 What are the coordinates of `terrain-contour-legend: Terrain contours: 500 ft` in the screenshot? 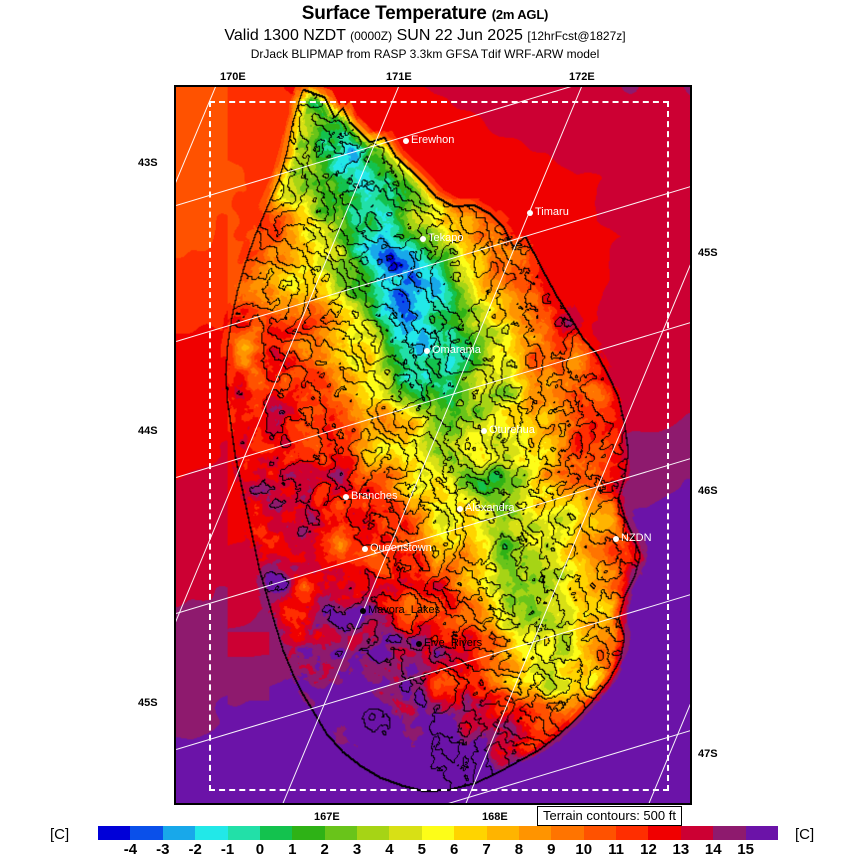 It's located at (609, 816).